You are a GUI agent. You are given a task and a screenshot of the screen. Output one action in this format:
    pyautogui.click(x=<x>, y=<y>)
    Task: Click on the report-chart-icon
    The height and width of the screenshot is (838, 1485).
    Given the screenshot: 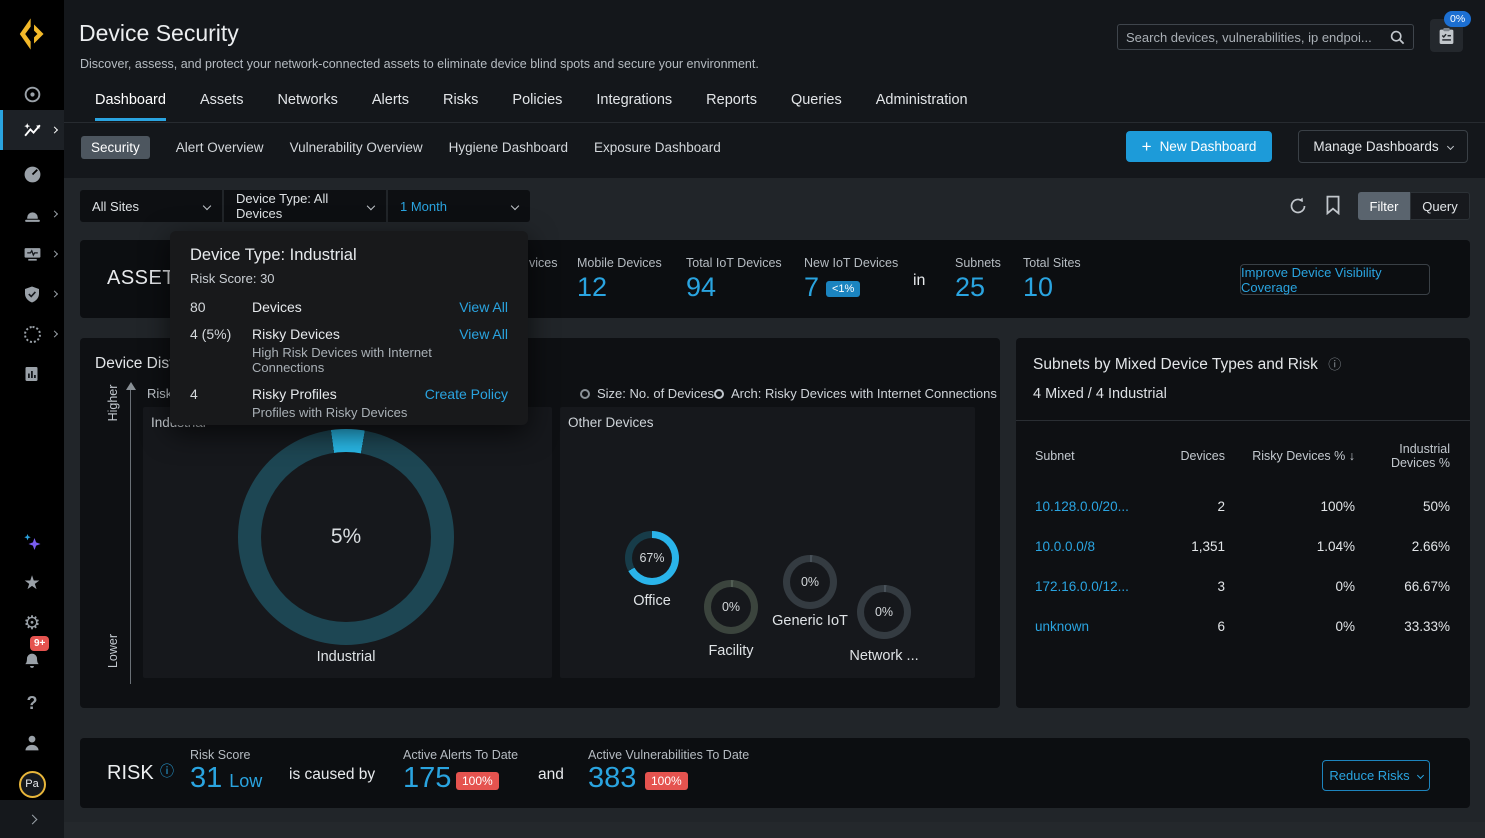 What is the action you would take?
    pyautogui.click(x=31, y=373)
    